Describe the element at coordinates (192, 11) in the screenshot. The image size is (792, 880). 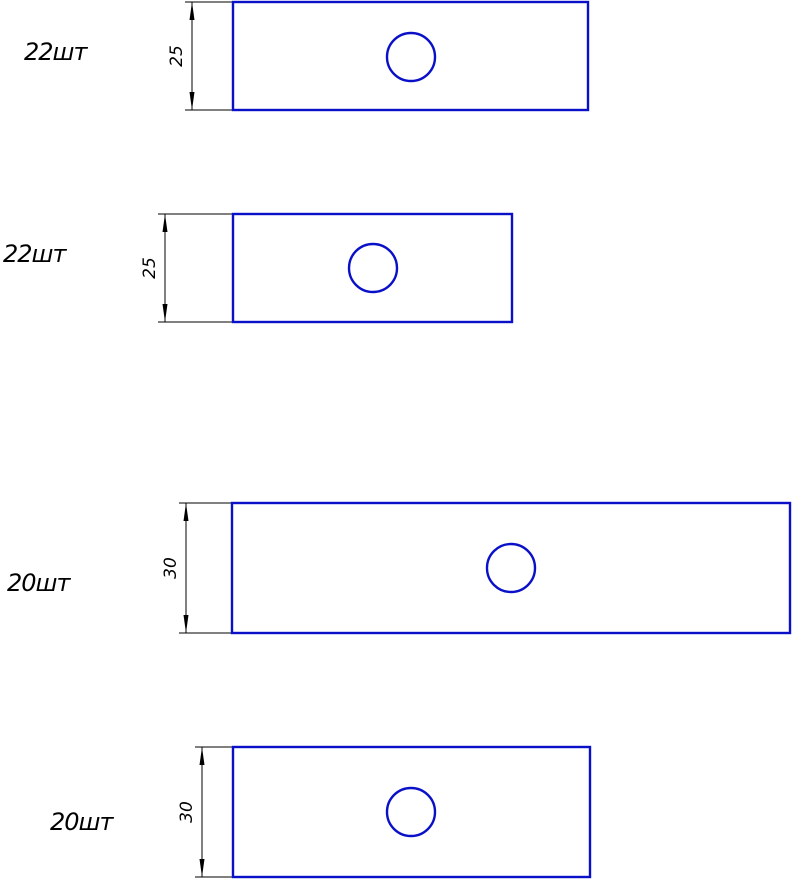
I see `part-1-arrow-top` at that location.